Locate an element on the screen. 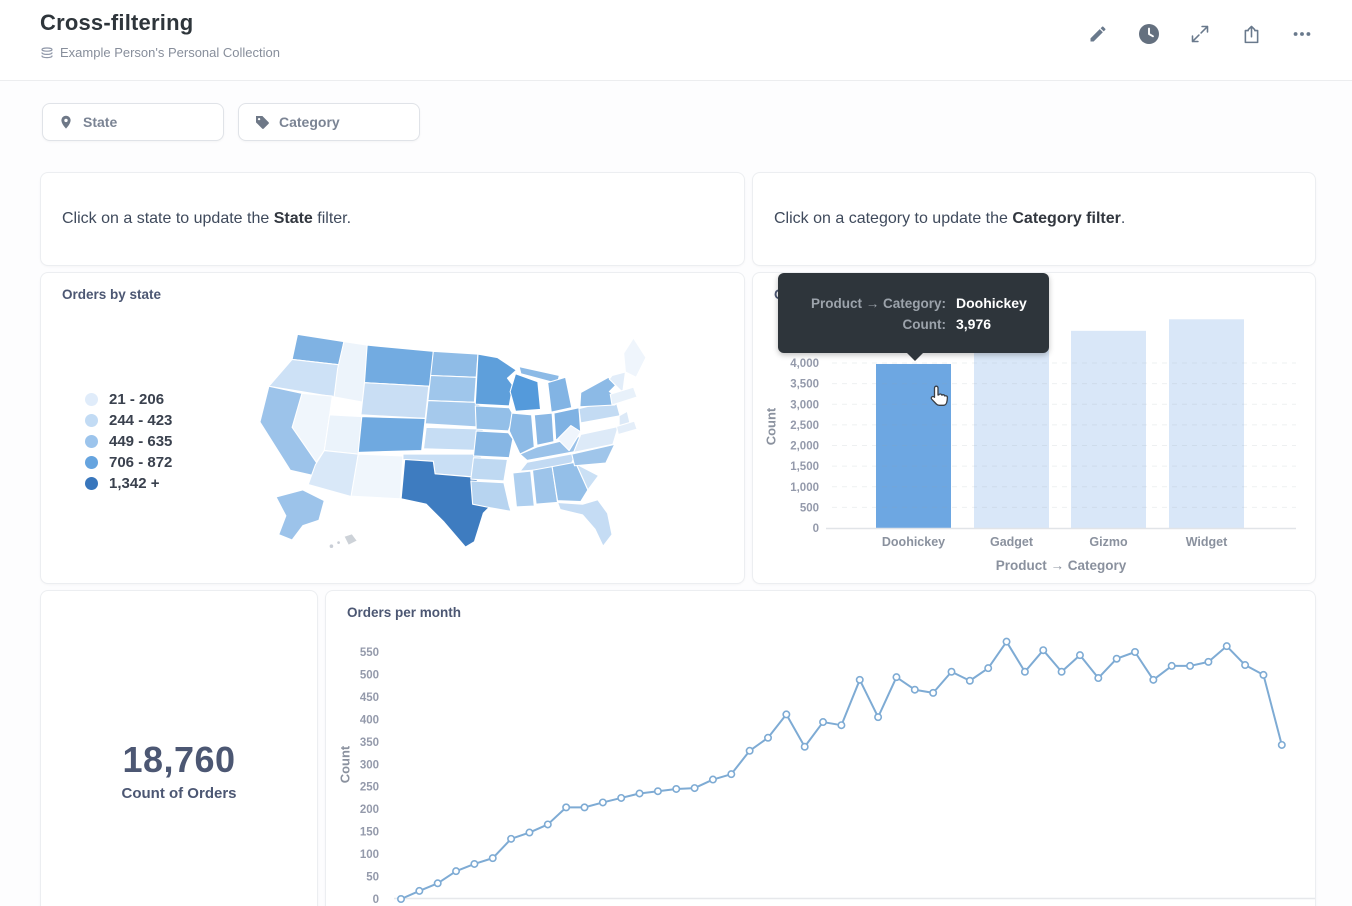  state-ar is located at coordinates (489, 469).